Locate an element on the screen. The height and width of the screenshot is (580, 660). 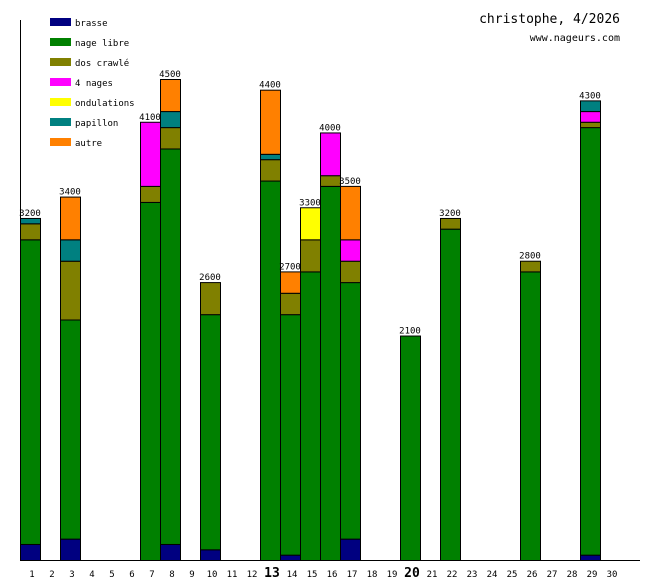
bar-segment-day17-4-nages is located at coordinates (350, 250).